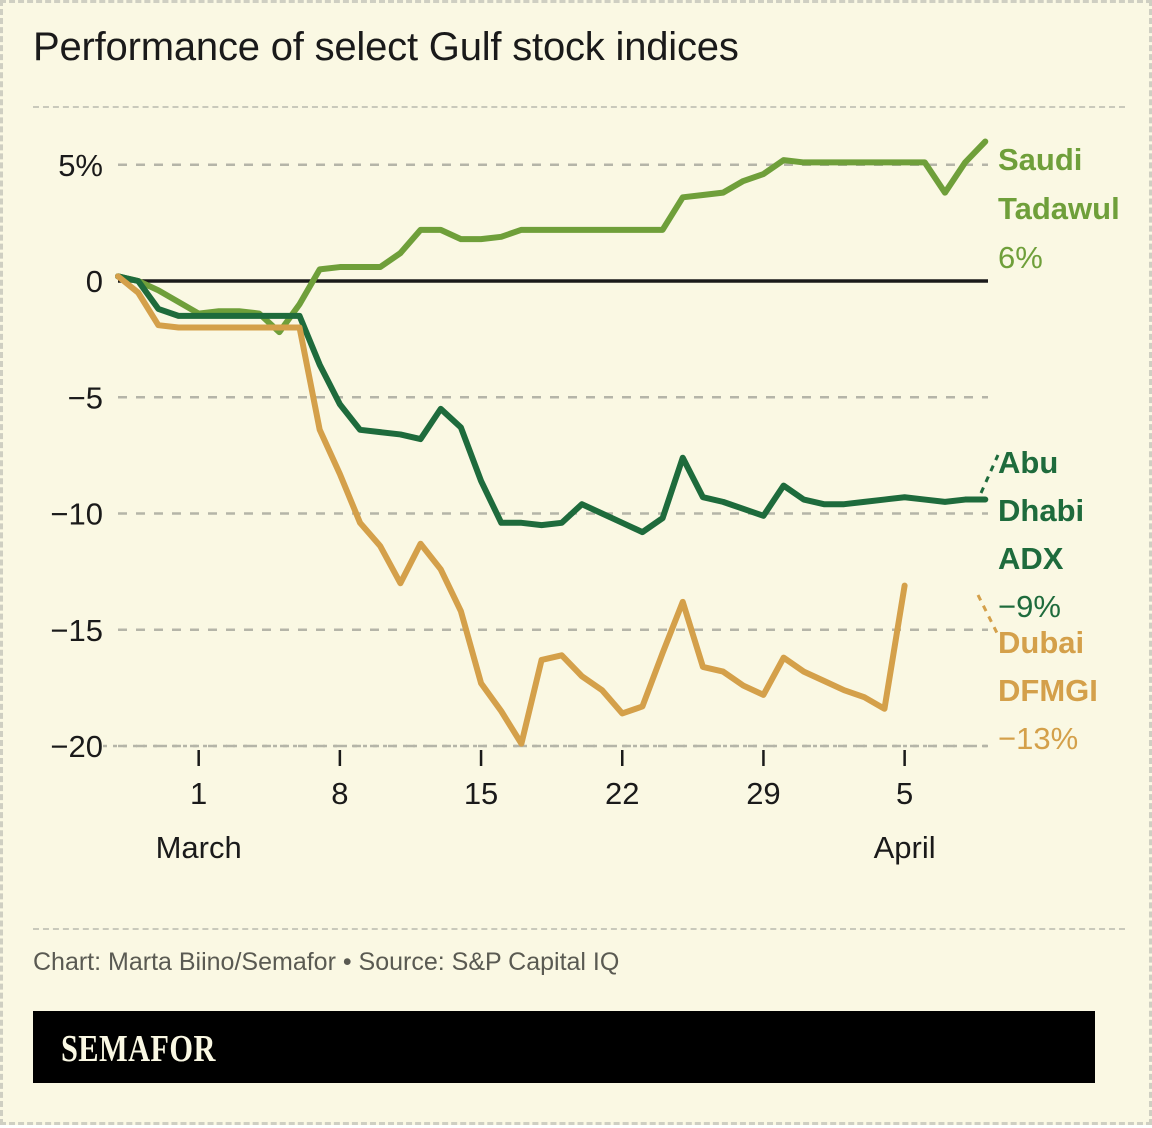 This screenshot has height=1128, width=1152. Describe the element at coordinates (1040, 159) in the screenshot. I see `series-label-saudi: Saudi` at that location.